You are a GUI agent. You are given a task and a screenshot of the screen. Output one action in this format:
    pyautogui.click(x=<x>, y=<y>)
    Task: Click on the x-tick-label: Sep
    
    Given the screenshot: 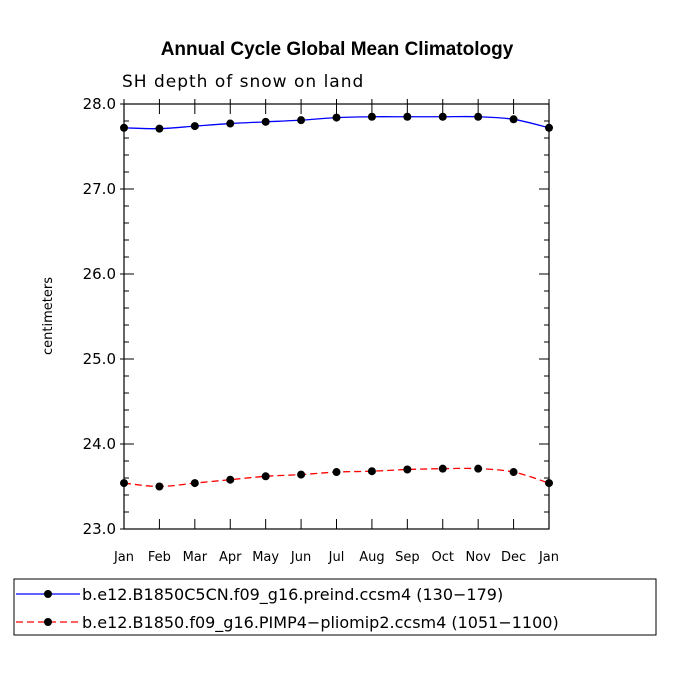 What is the action you would take?
    pyautogui.click(x=407, y=557)
    